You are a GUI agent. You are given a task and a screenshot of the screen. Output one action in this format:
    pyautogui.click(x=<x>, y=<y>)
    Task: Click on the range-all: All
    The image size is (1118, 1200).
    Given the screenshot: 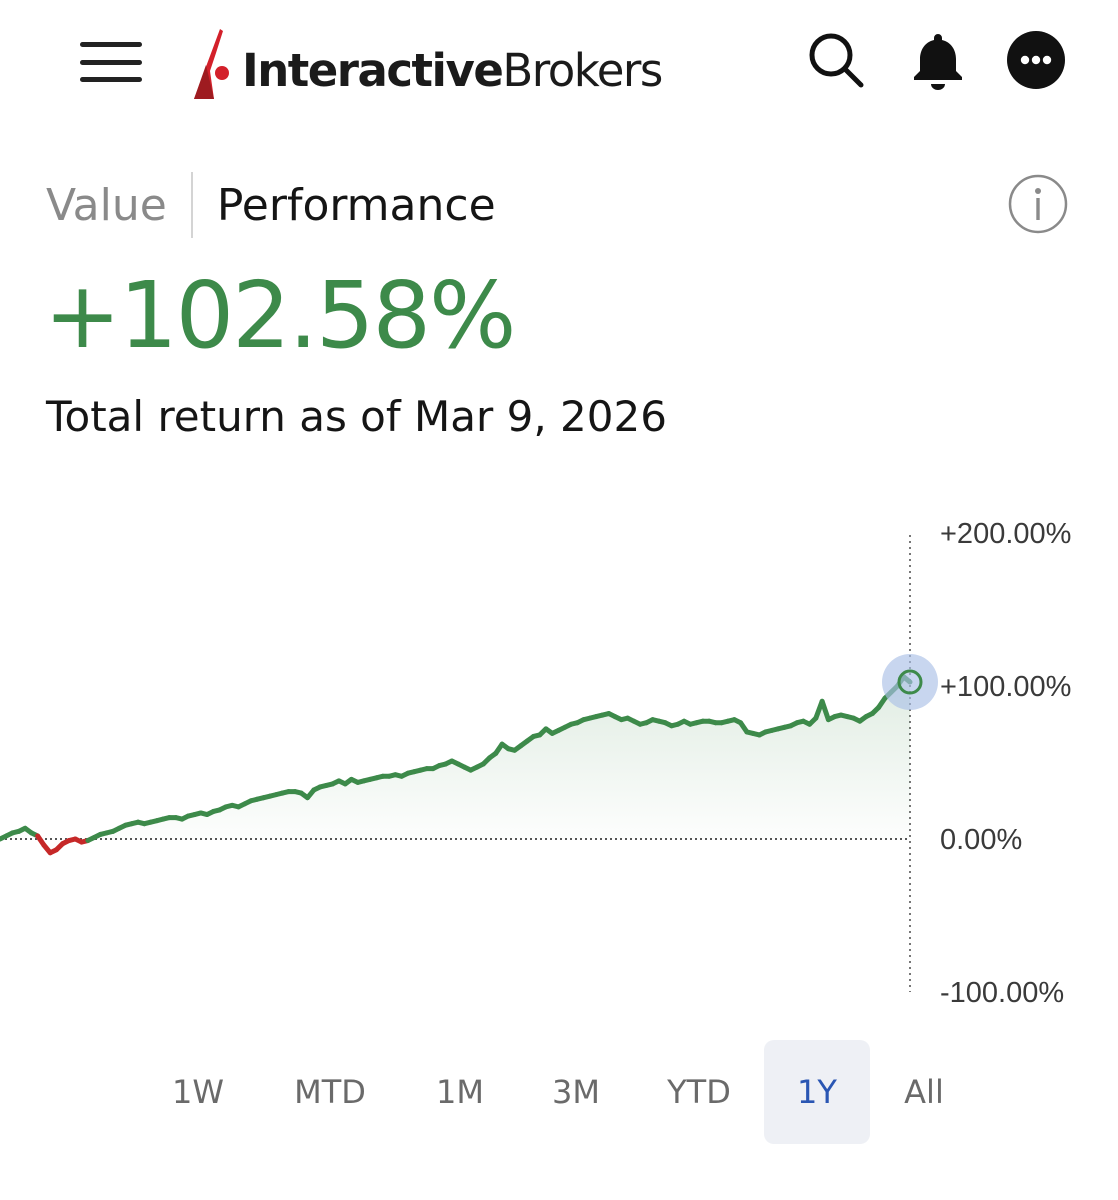 What is the action you would take?
    pyautogui.click(x=924, y=1092)
    